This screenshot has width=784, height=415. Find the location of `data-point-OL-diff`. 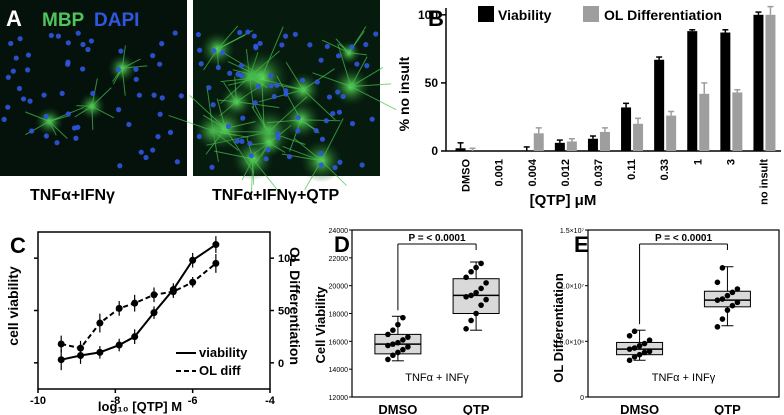

data-point-OL-diff is located at coordinates (135, 303).